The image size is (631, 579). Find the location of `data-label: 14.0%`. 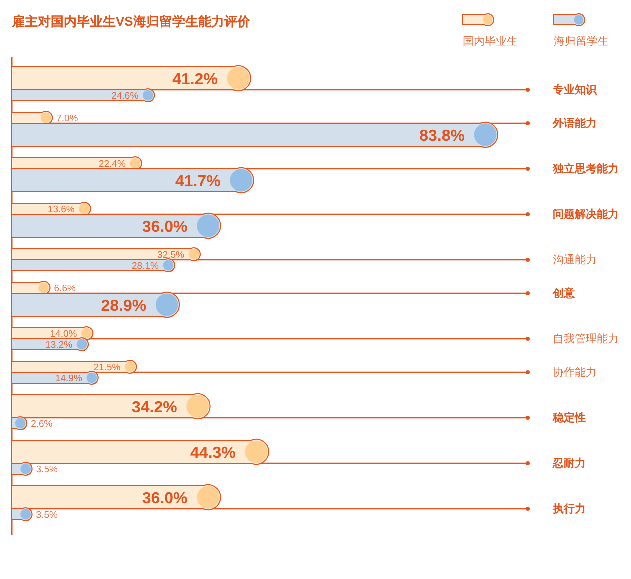

data-label: 14.0% is located at coordinates (64, 334).